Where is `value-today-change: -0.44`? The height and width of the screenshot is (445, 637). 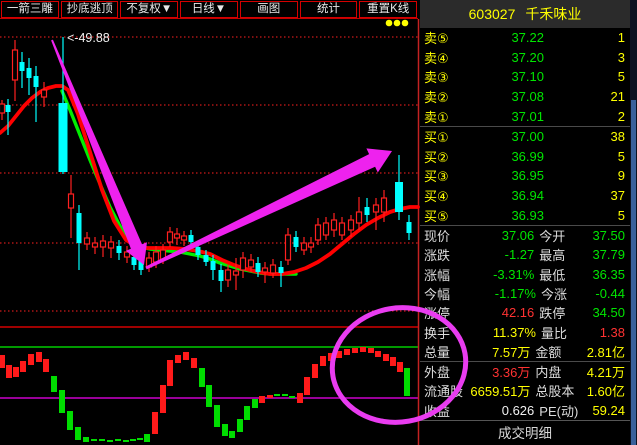
value-today-change: -0.44 is located at coordinates (610, 293).